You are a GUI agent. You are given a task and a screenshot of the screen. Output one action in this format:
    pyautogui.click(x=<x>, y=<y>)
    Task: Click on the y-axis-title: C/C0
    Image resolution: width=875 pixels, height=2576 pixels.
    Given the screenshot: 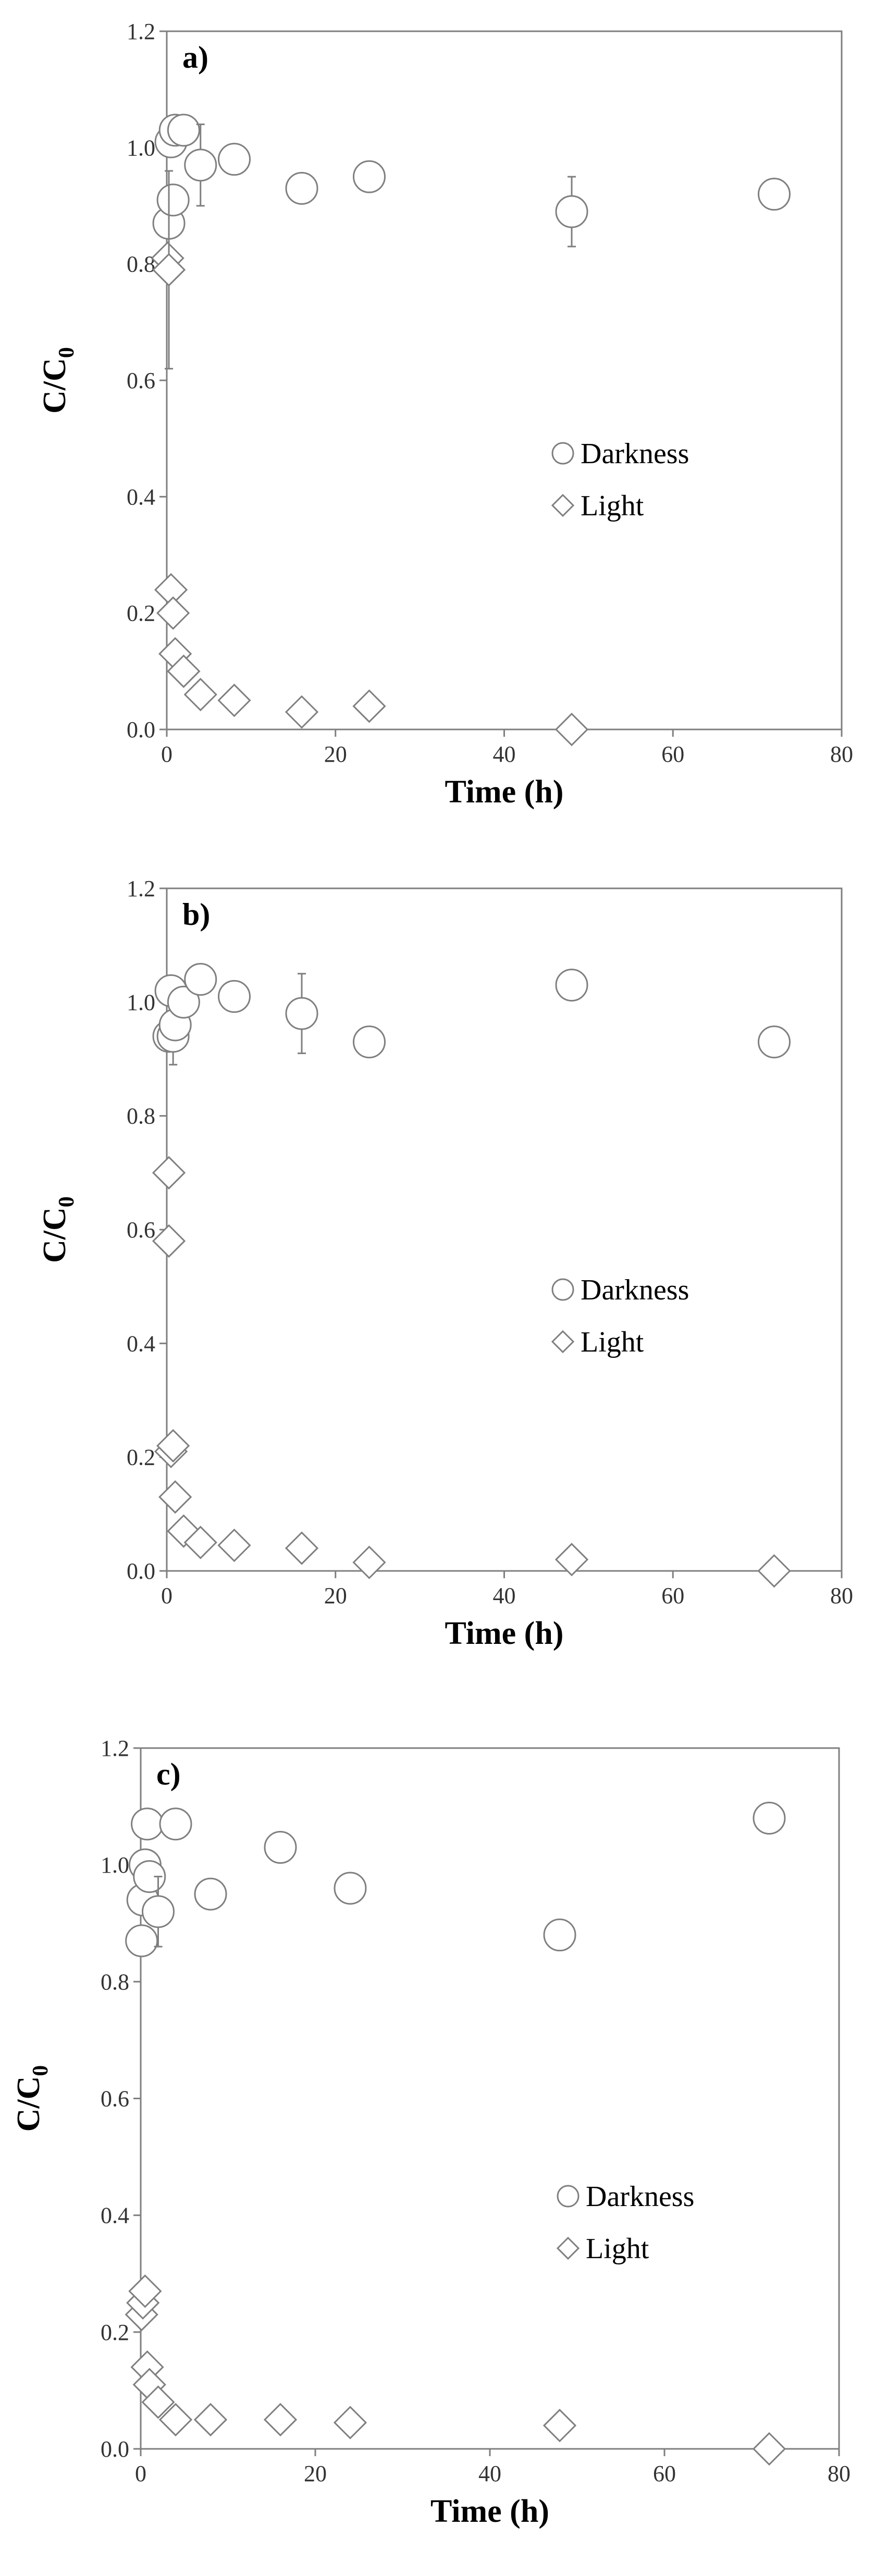 What is the action you would take?
    pyautogui.click(x=32, y=2098)
    